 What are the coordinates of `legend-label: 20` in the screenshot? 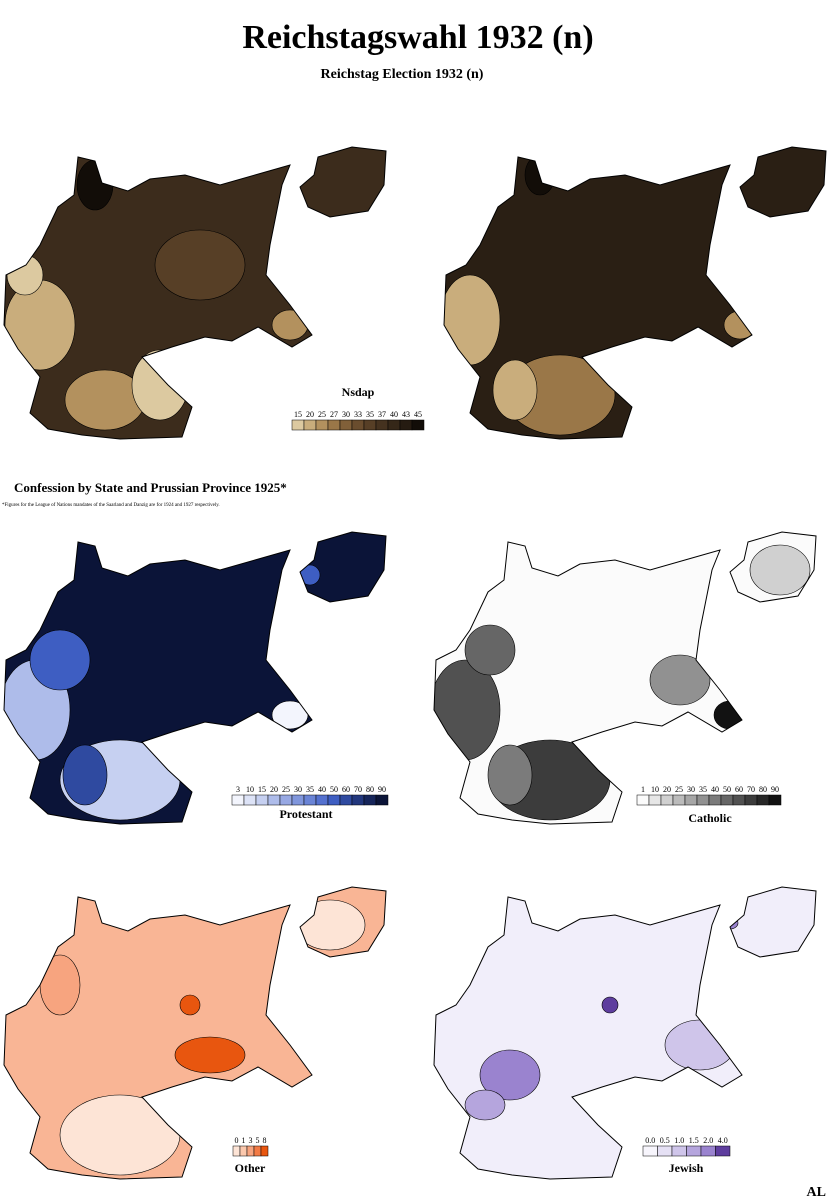 It's located at (274, 789).